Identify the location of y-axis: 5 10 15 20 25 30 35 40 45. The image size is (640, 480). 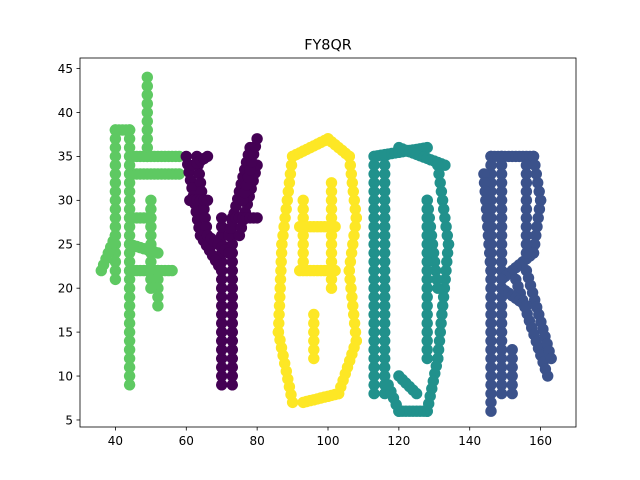
(69, 244).